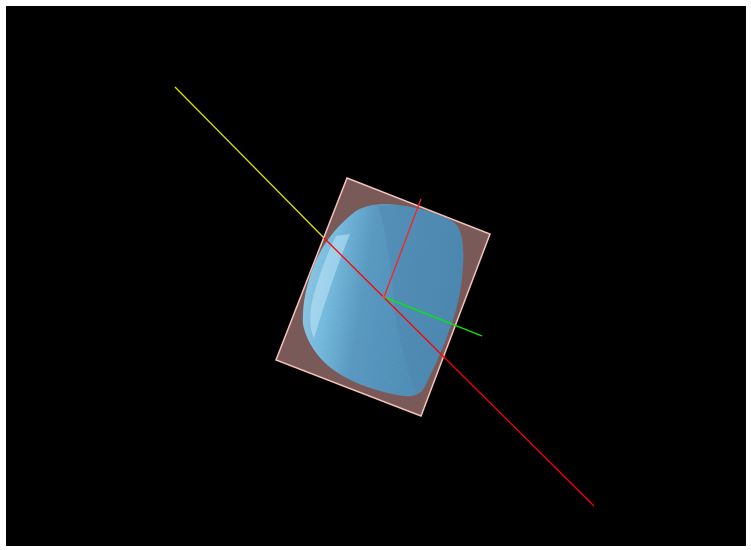 Image resolution: width=751 pixels, height=550 pixels. What do you see at coordinates (384, 297) in the screenshot?
I see `axis-origin` at bounding box center [384, 297].